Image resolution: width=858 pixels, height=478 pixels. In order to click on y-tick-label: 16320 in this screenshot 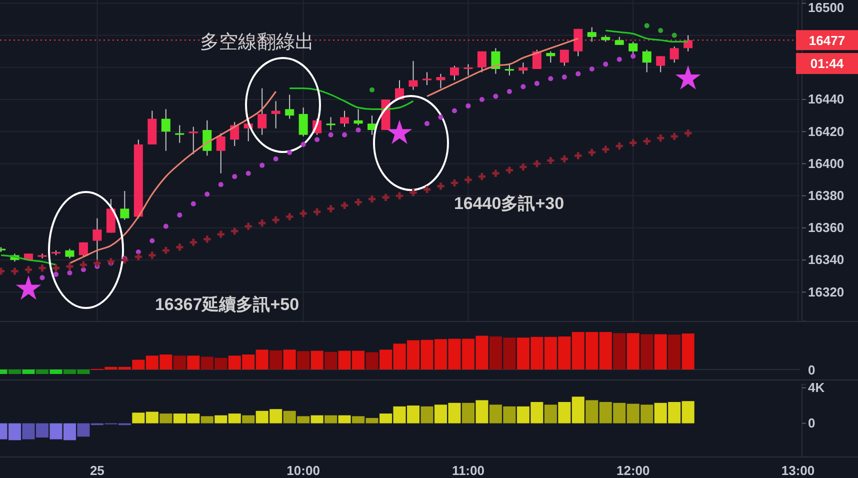, I will do `click(826, 292)`.